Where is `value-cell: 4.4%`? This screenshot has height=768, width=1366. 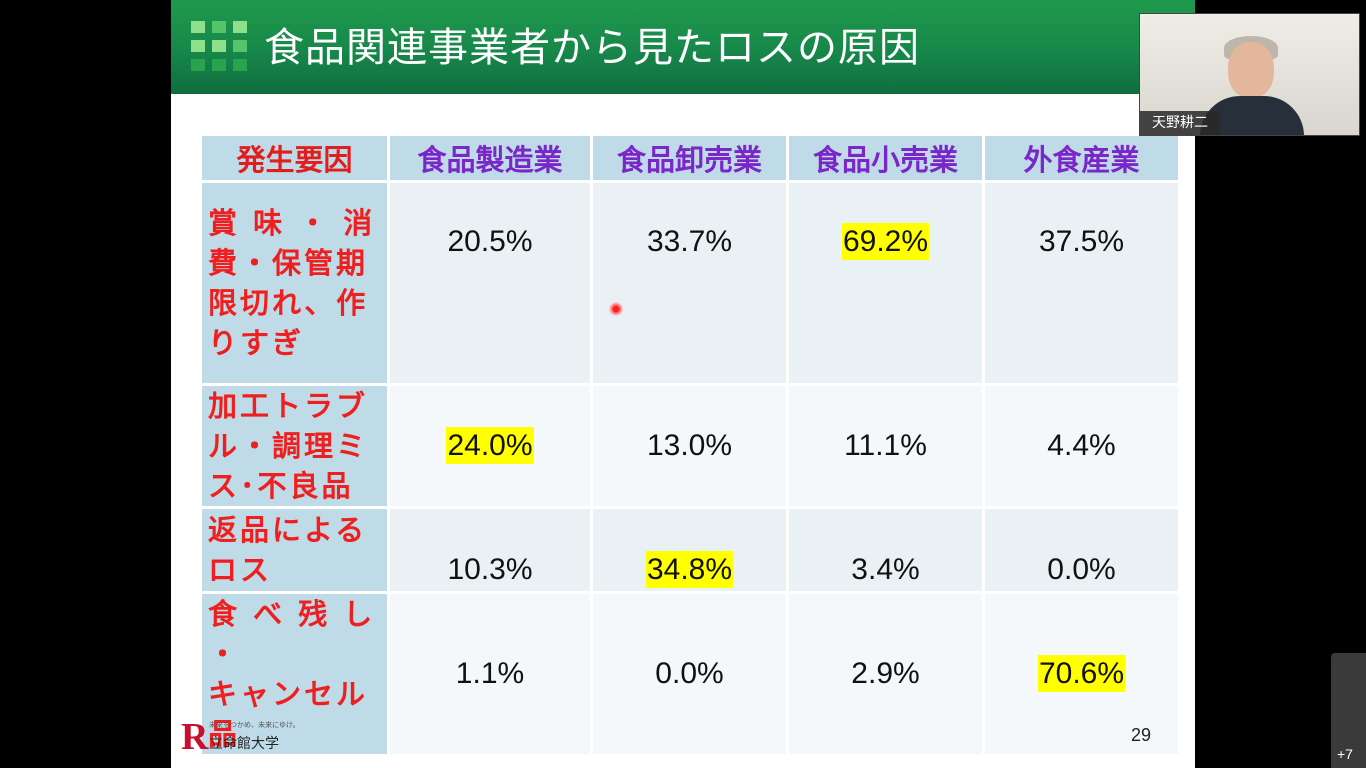 value-cell: 4.4% is located at coordinates (1081, 446).